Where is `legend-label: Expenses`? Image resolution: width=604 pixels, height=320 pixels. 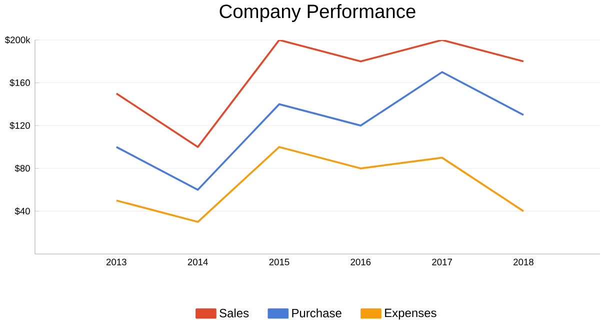
legend-label: Expenses is located at coordinates (410, 314).